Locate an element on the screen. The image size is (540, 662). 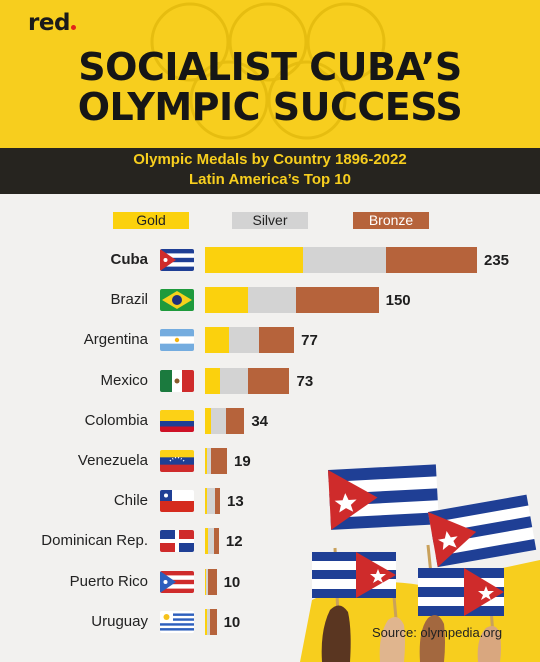
total-label: 73 is located at coordinates (305, 381).